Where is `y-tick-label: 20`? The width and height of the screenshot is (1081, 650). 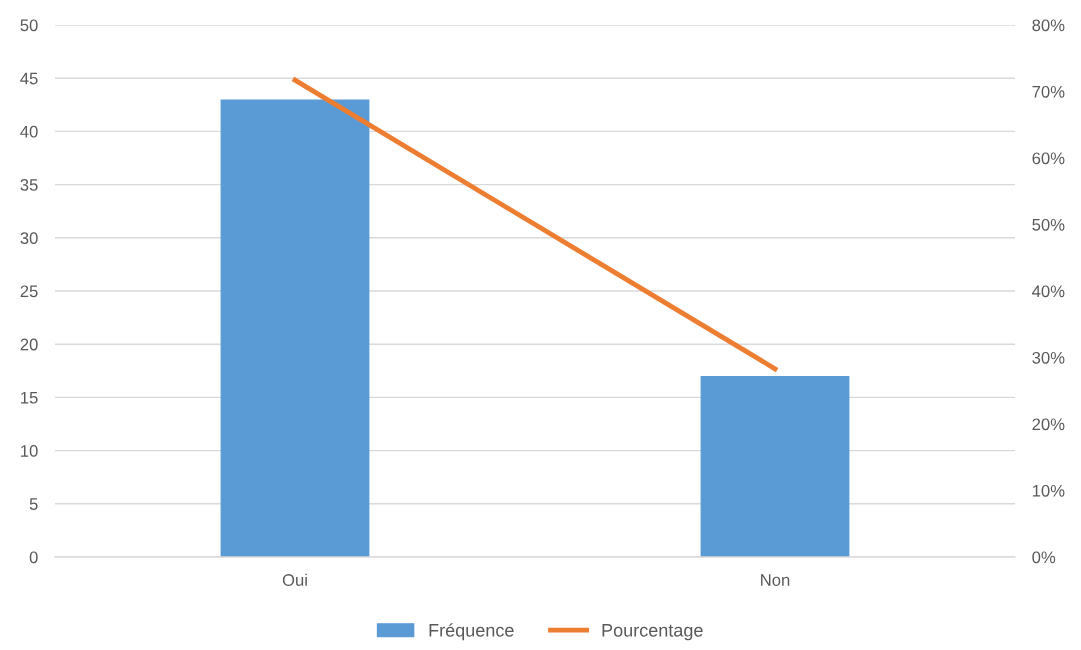
y-tick-label: 20 is located at coordinates (29, 344).